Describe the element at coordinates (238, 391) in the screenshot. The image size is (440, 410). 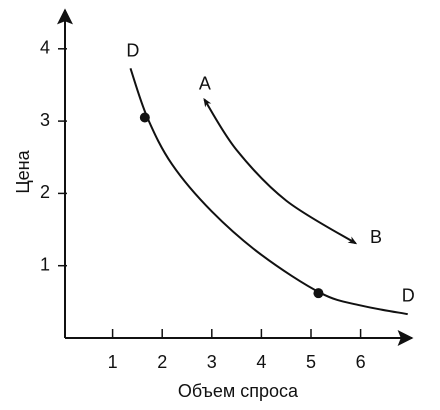
I see `x-axis-label: Объем спроса` at that location.